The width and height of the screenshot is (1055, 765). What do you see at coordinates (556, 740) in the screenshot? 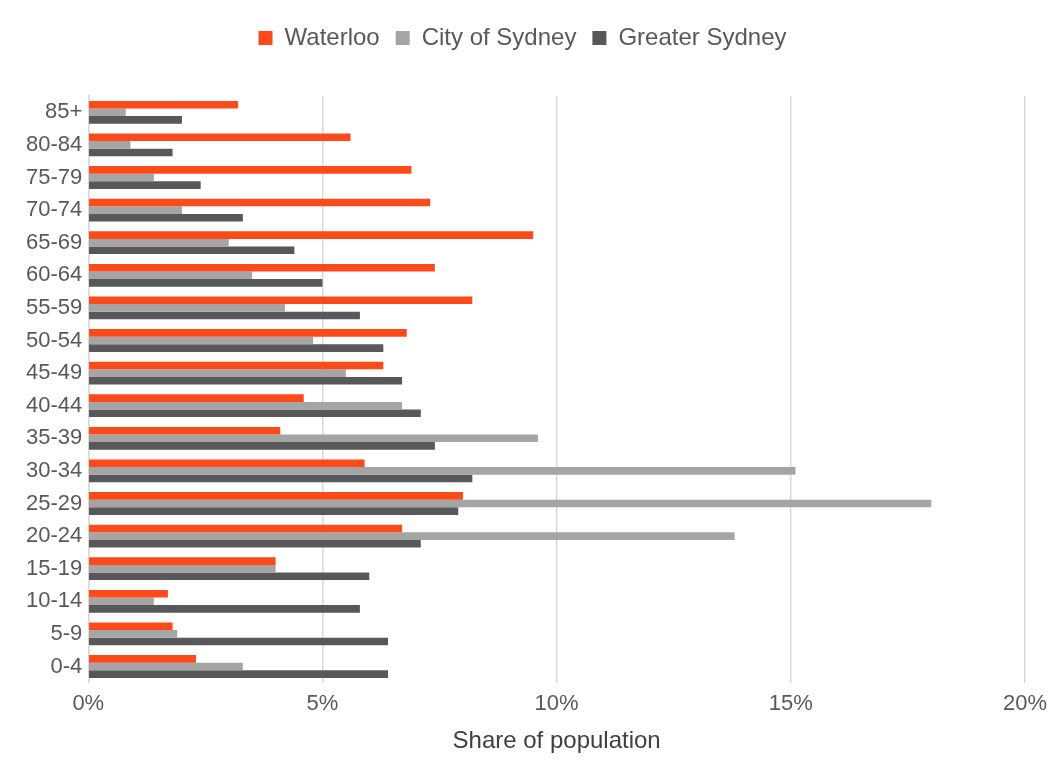
I see `x-axis-title: Share of population` at bounding box center [556, 740].